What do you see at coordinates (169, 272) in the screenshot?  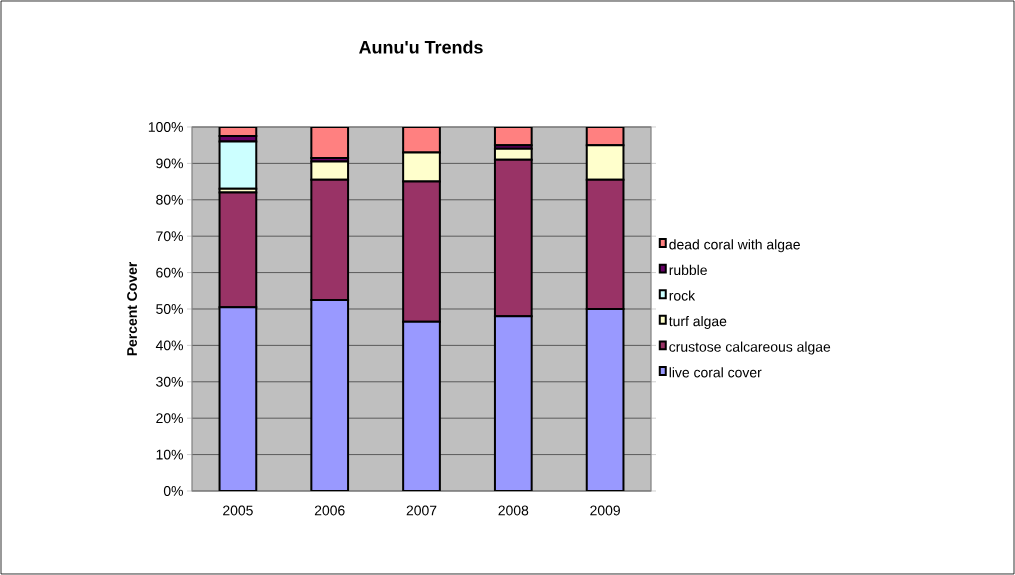 I see `y-tick-label: 60%` at bounding box center [169, 272].